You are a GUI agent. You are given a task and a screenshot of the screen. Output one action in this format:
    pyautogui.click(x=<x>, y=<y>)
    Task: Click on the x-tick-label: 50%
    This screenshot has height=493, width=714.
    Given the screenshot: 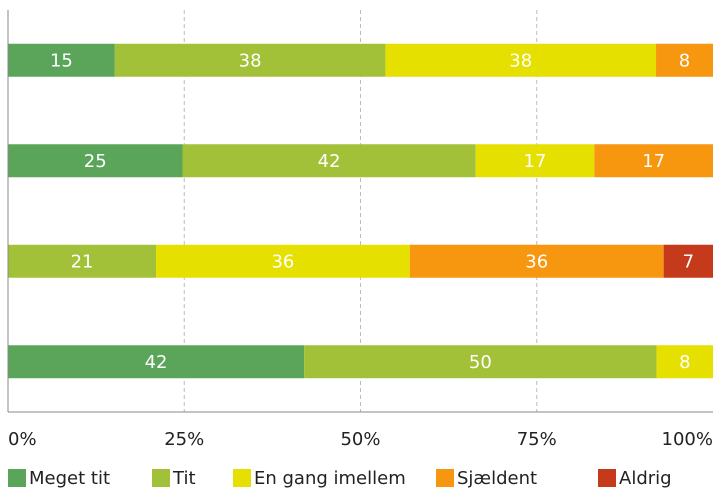 What is the action you would take?
    pyautogui.click(x=360, y=439)
    